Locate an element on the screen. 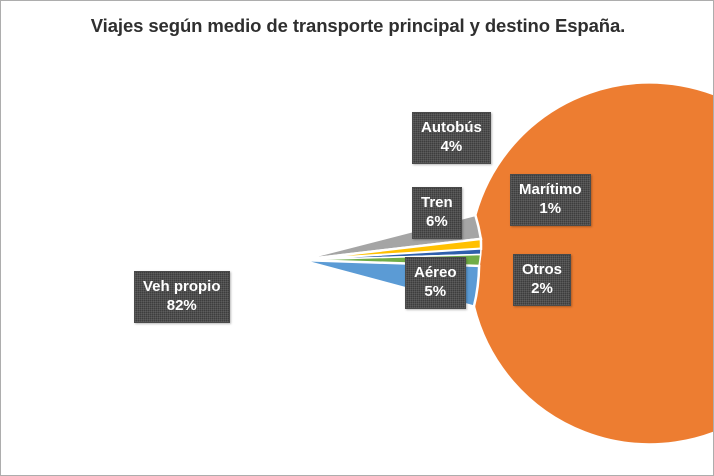  data-label-autobus-name: Autobús is located at coordinates (451, 127).